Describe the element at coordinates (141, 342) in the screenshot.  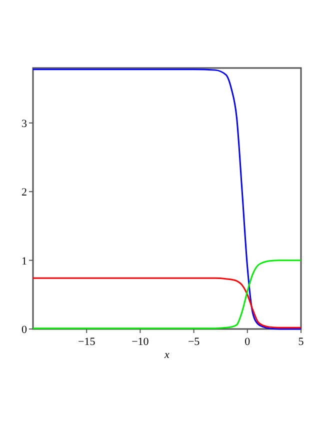
I see `x-tick-label: −10` at that location.